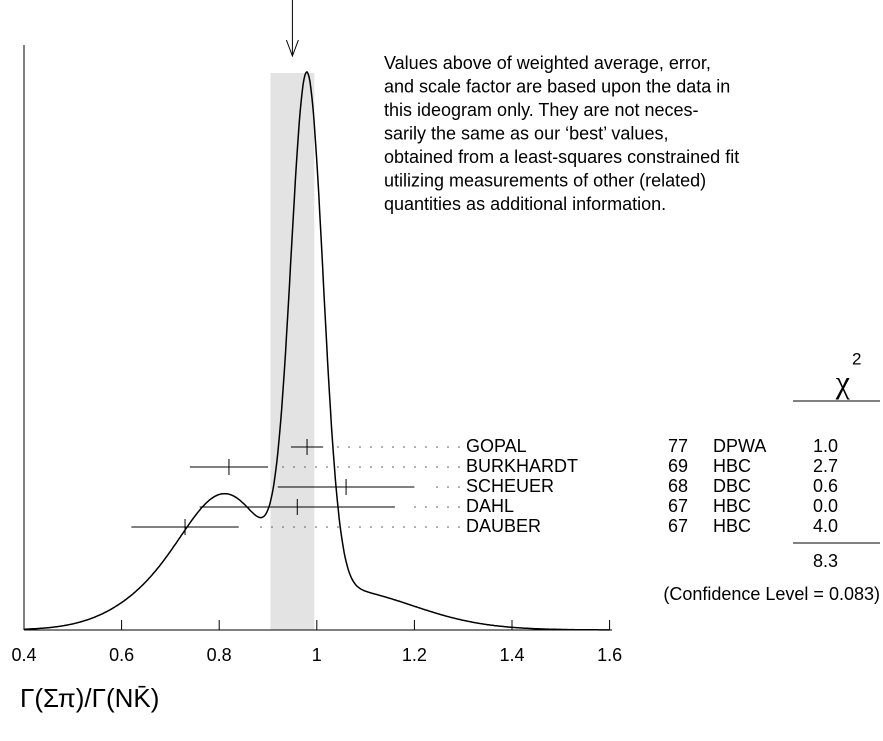 Image resolution: width=883 pixels, height=741 pixels. Describe the element at coordinates (732, 486) in the screenshot. I see `measurement-technique: DBC` at that location.